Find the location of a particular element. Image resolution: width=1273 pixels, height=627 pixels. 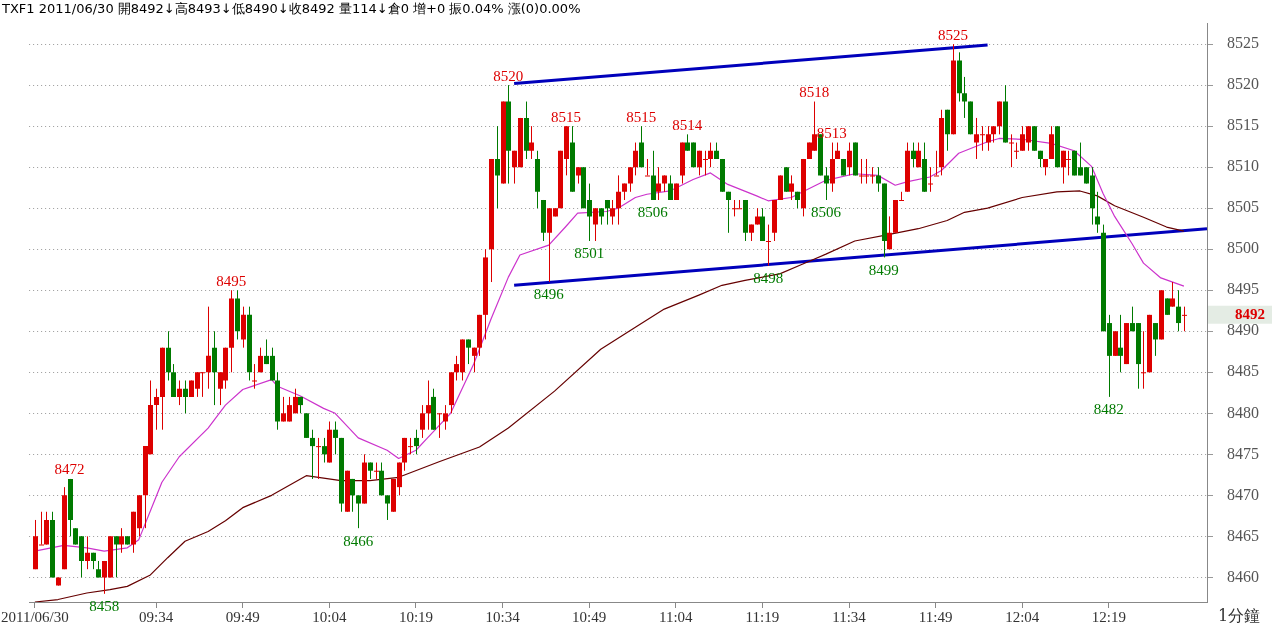

x-tick-label: 11:19 is located at coordinates (762, 616).